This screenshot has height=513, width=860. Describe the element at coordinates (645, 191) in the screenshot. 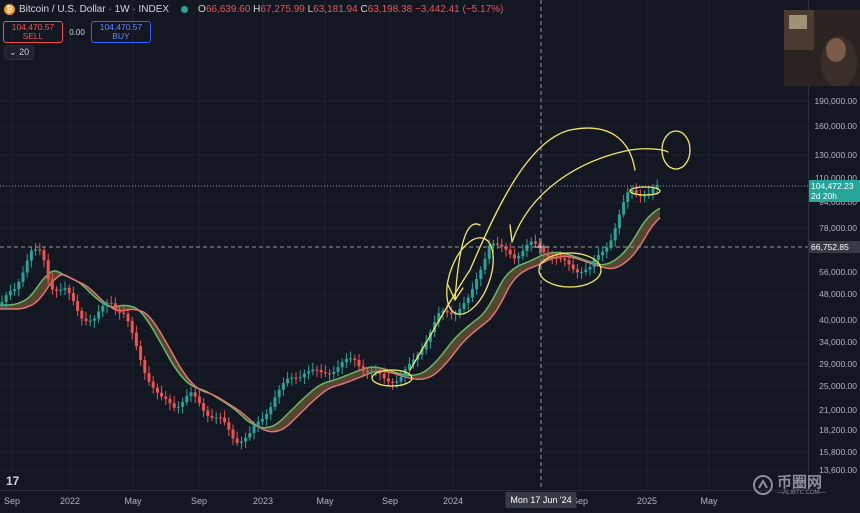

I see `annotation-circle-top` at that location.